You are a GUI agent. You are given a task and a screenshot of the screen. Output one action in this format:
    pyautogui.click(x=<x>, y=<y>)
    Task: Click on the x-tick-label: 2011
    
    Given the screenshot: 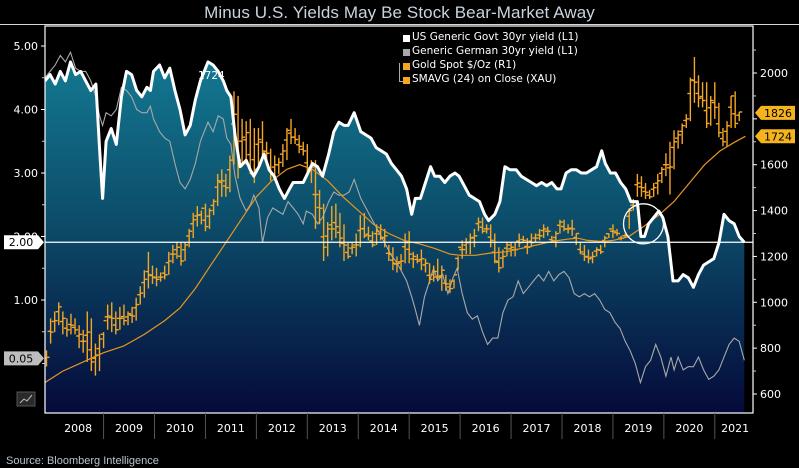 What is the action you would take?
    pyautogui.click(x=231, y=428)
    